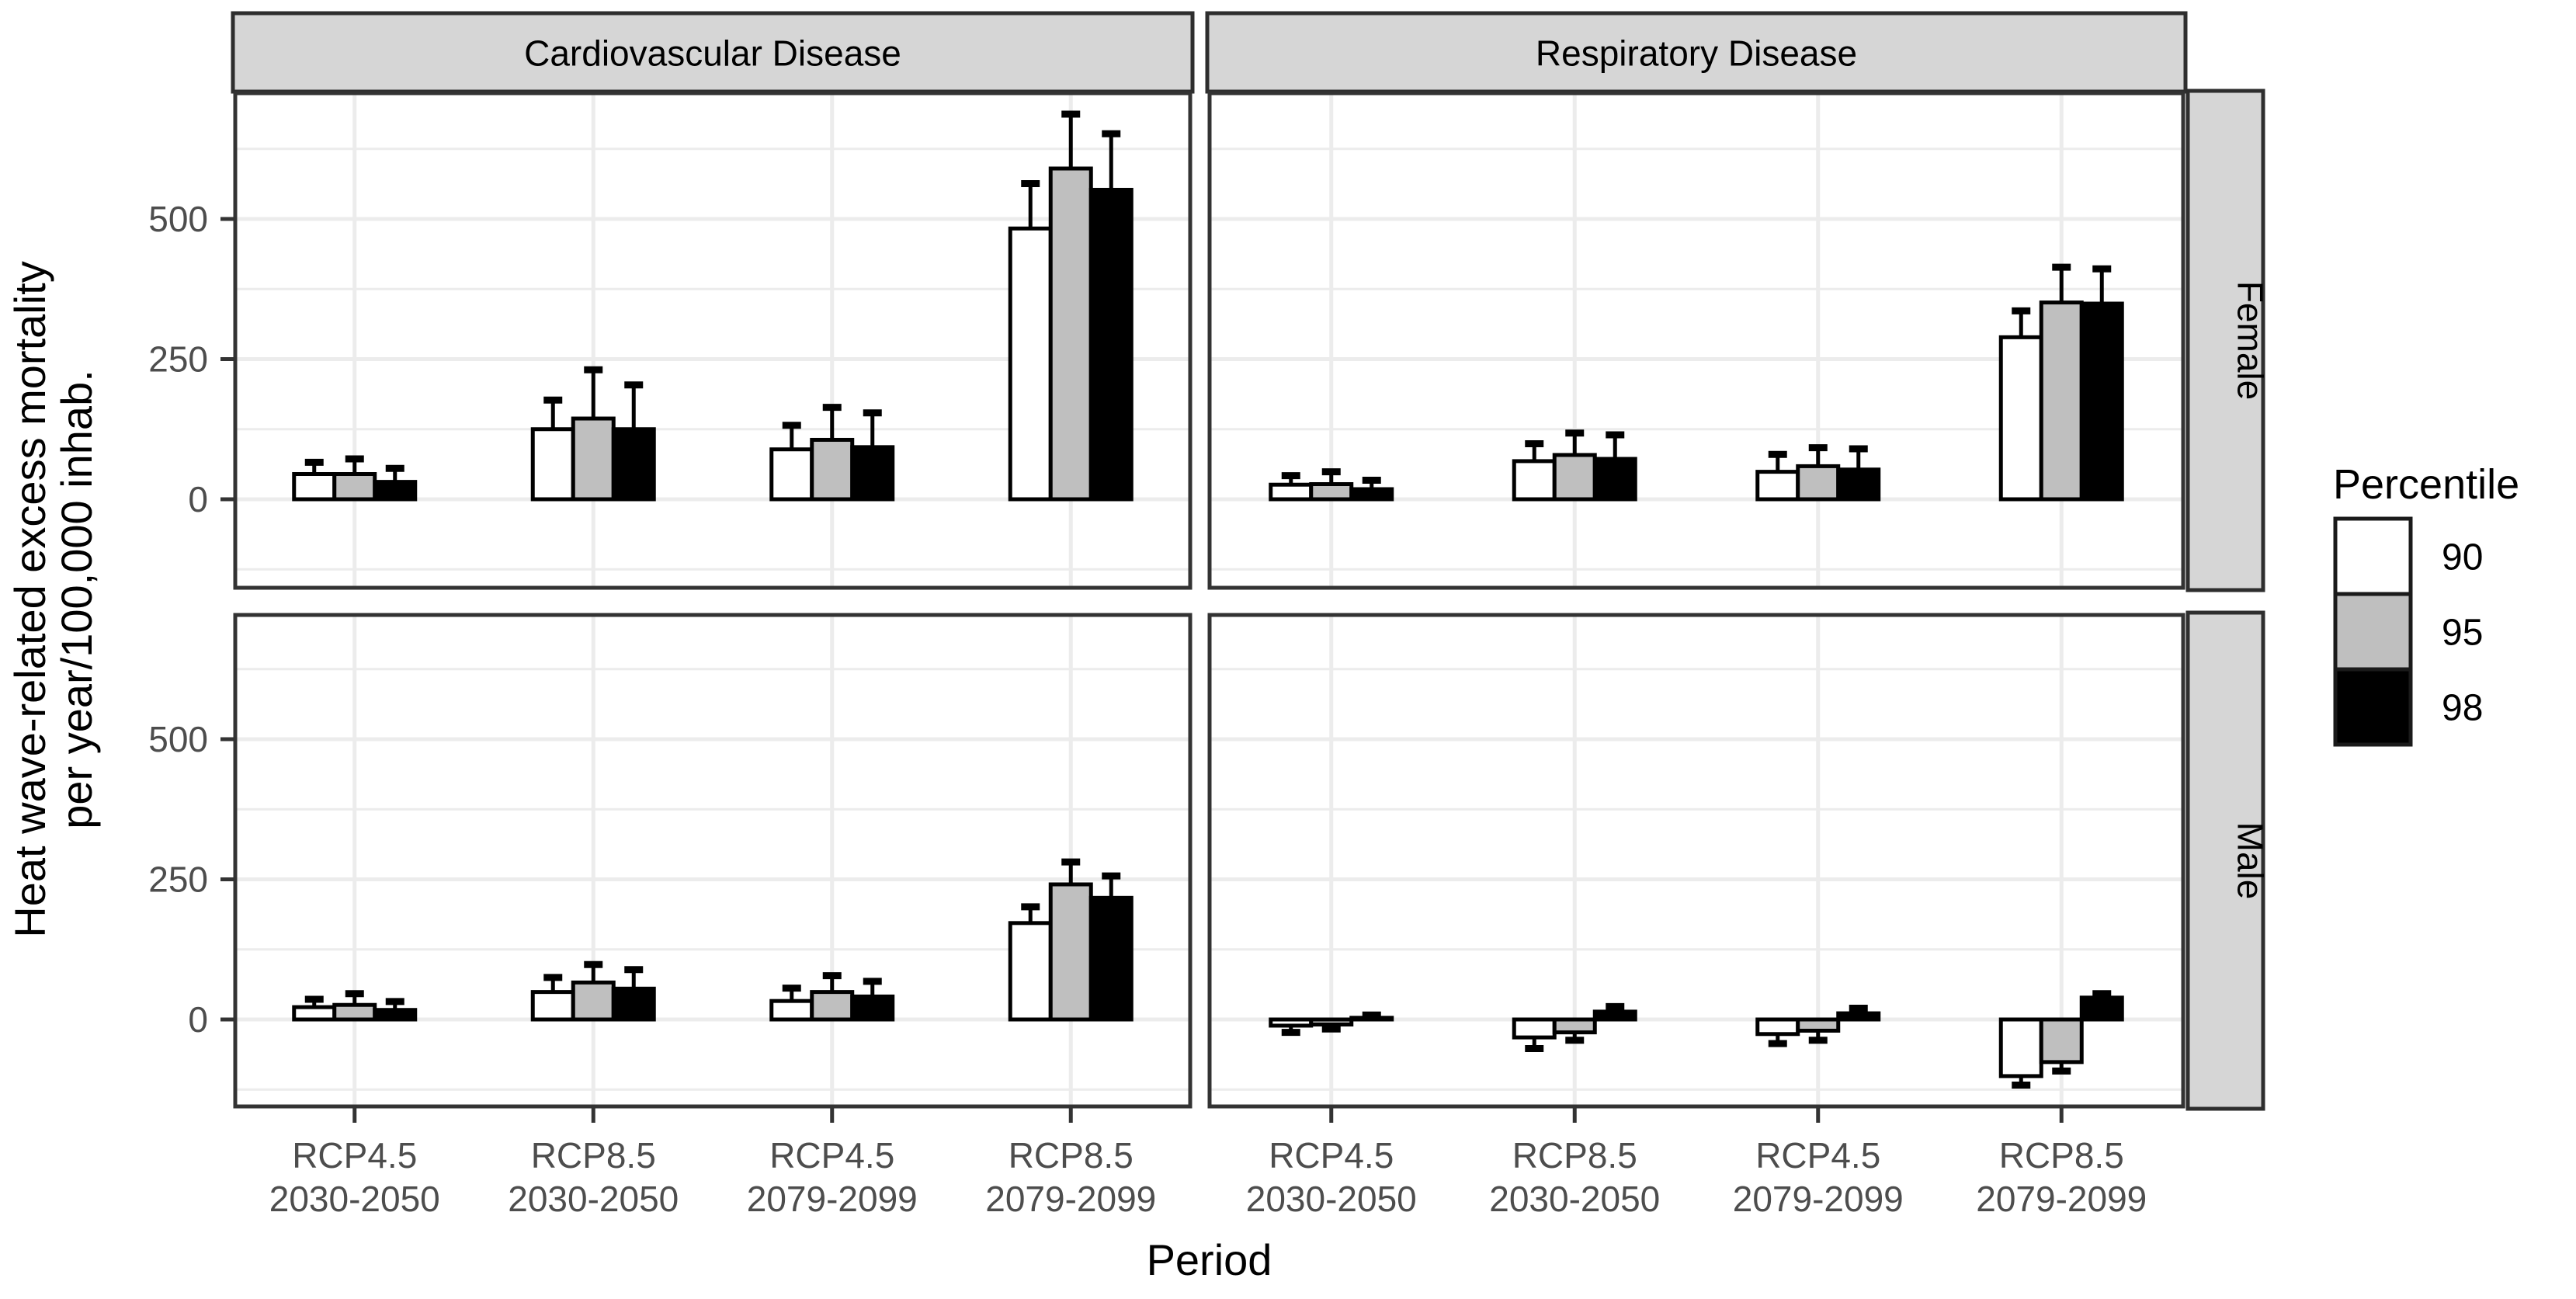 Image resolution: width=2576 pixels, height=1299 pixels. What do you see at coordinates (29, 599) in the screenshot?
I see `y-axis-title-line1: Heat wave-related excess mortality` at bounding box center [29, 599].